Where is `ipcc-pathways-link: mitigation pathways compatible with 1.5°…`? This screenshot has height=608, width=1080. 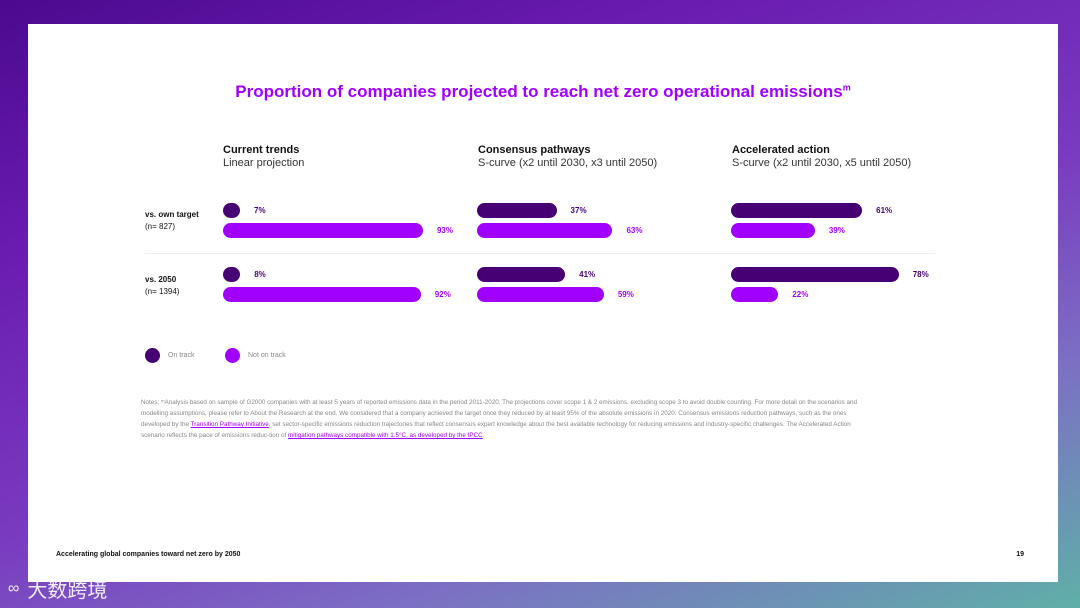 ipcc-pathways-link: mitigation pathways compatible with 1.5°… is located at coordinates (385, 435).